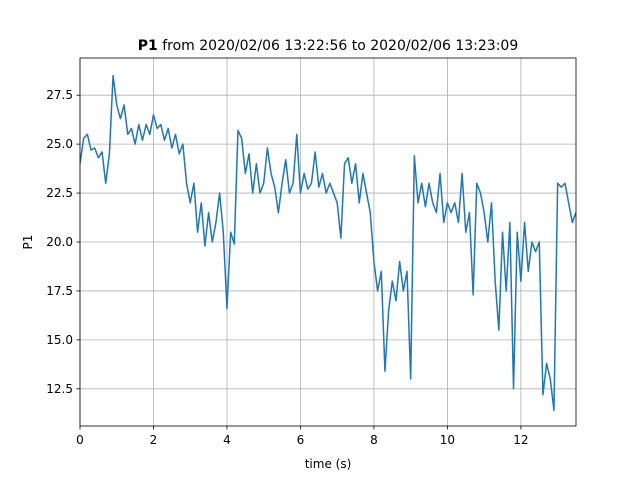 Image resolution: width=640 pixels, height=480 pixels. What do you see at coordinates (328, 464) in the screenshot?
I see `x-axis-label: time (s)` at bounding box center [328, 464].